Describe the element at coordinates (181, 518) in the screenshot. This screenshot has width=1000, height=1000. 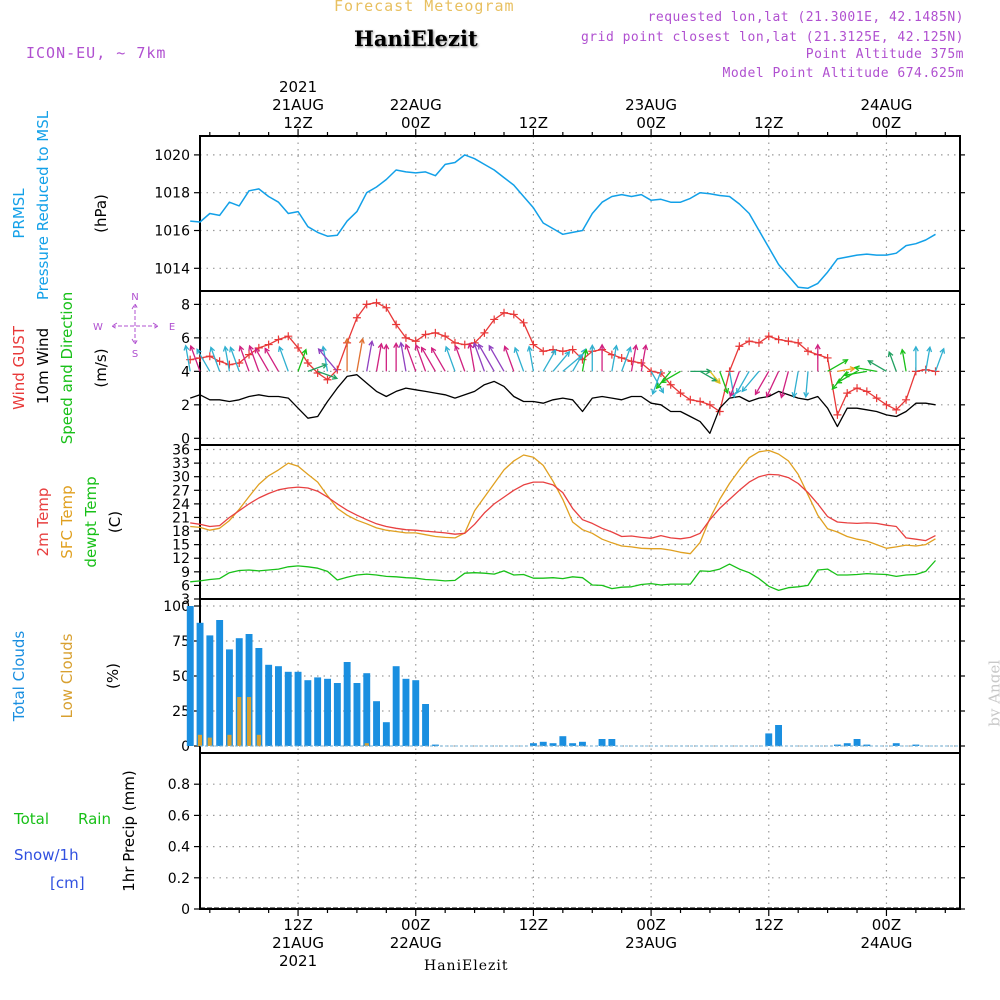
I see `y-tick-label: 21` at that location.